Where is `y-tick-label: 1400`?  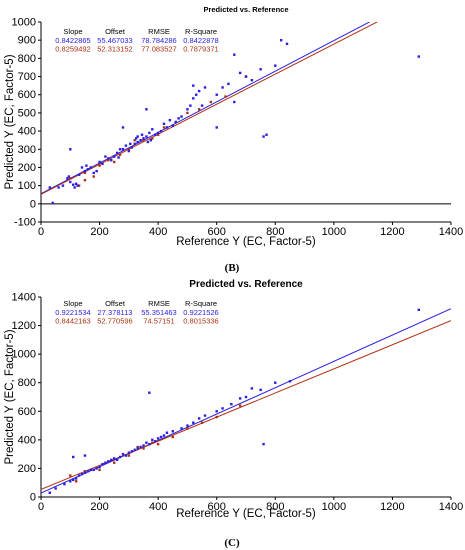
y-tick-label: 1400 is located at coordinates (24, 298).